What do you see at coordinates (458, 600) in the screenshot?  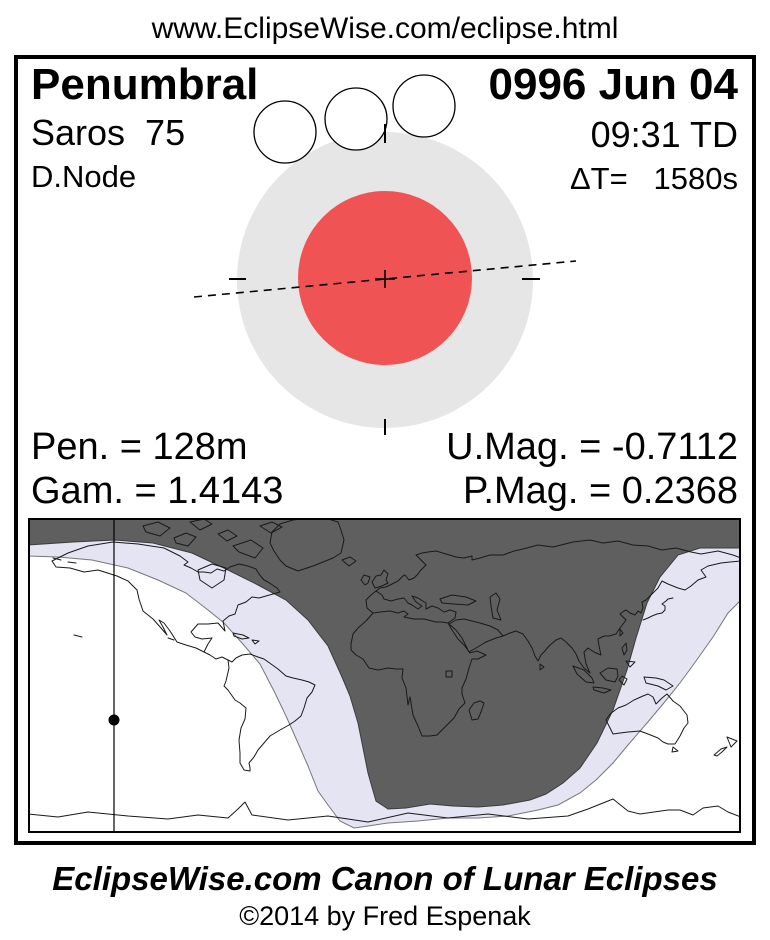 I see `black-sea` at bounding box center [458, 600].